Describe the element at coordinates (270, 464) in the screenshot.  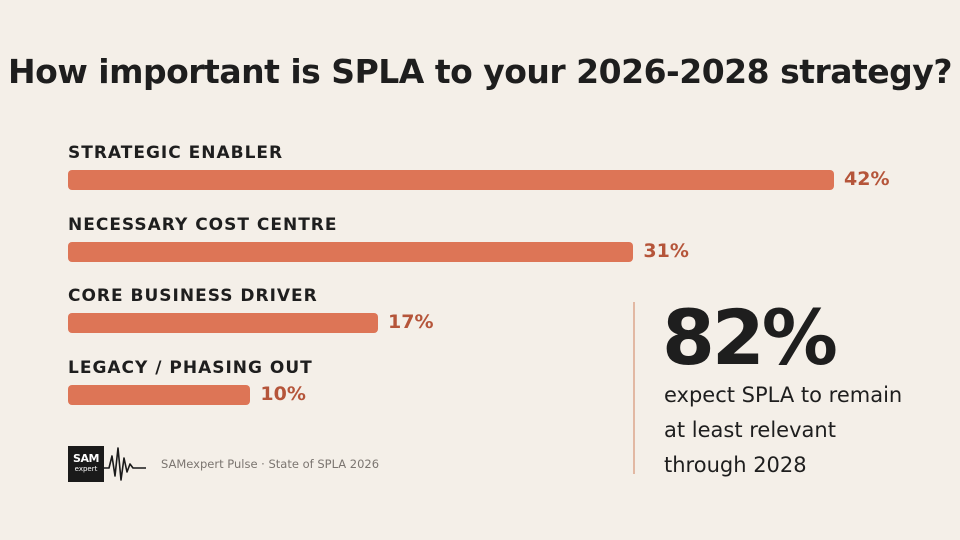
I see `source-note: SAMexpert Pulse · State of SPLA 2026` at that location.